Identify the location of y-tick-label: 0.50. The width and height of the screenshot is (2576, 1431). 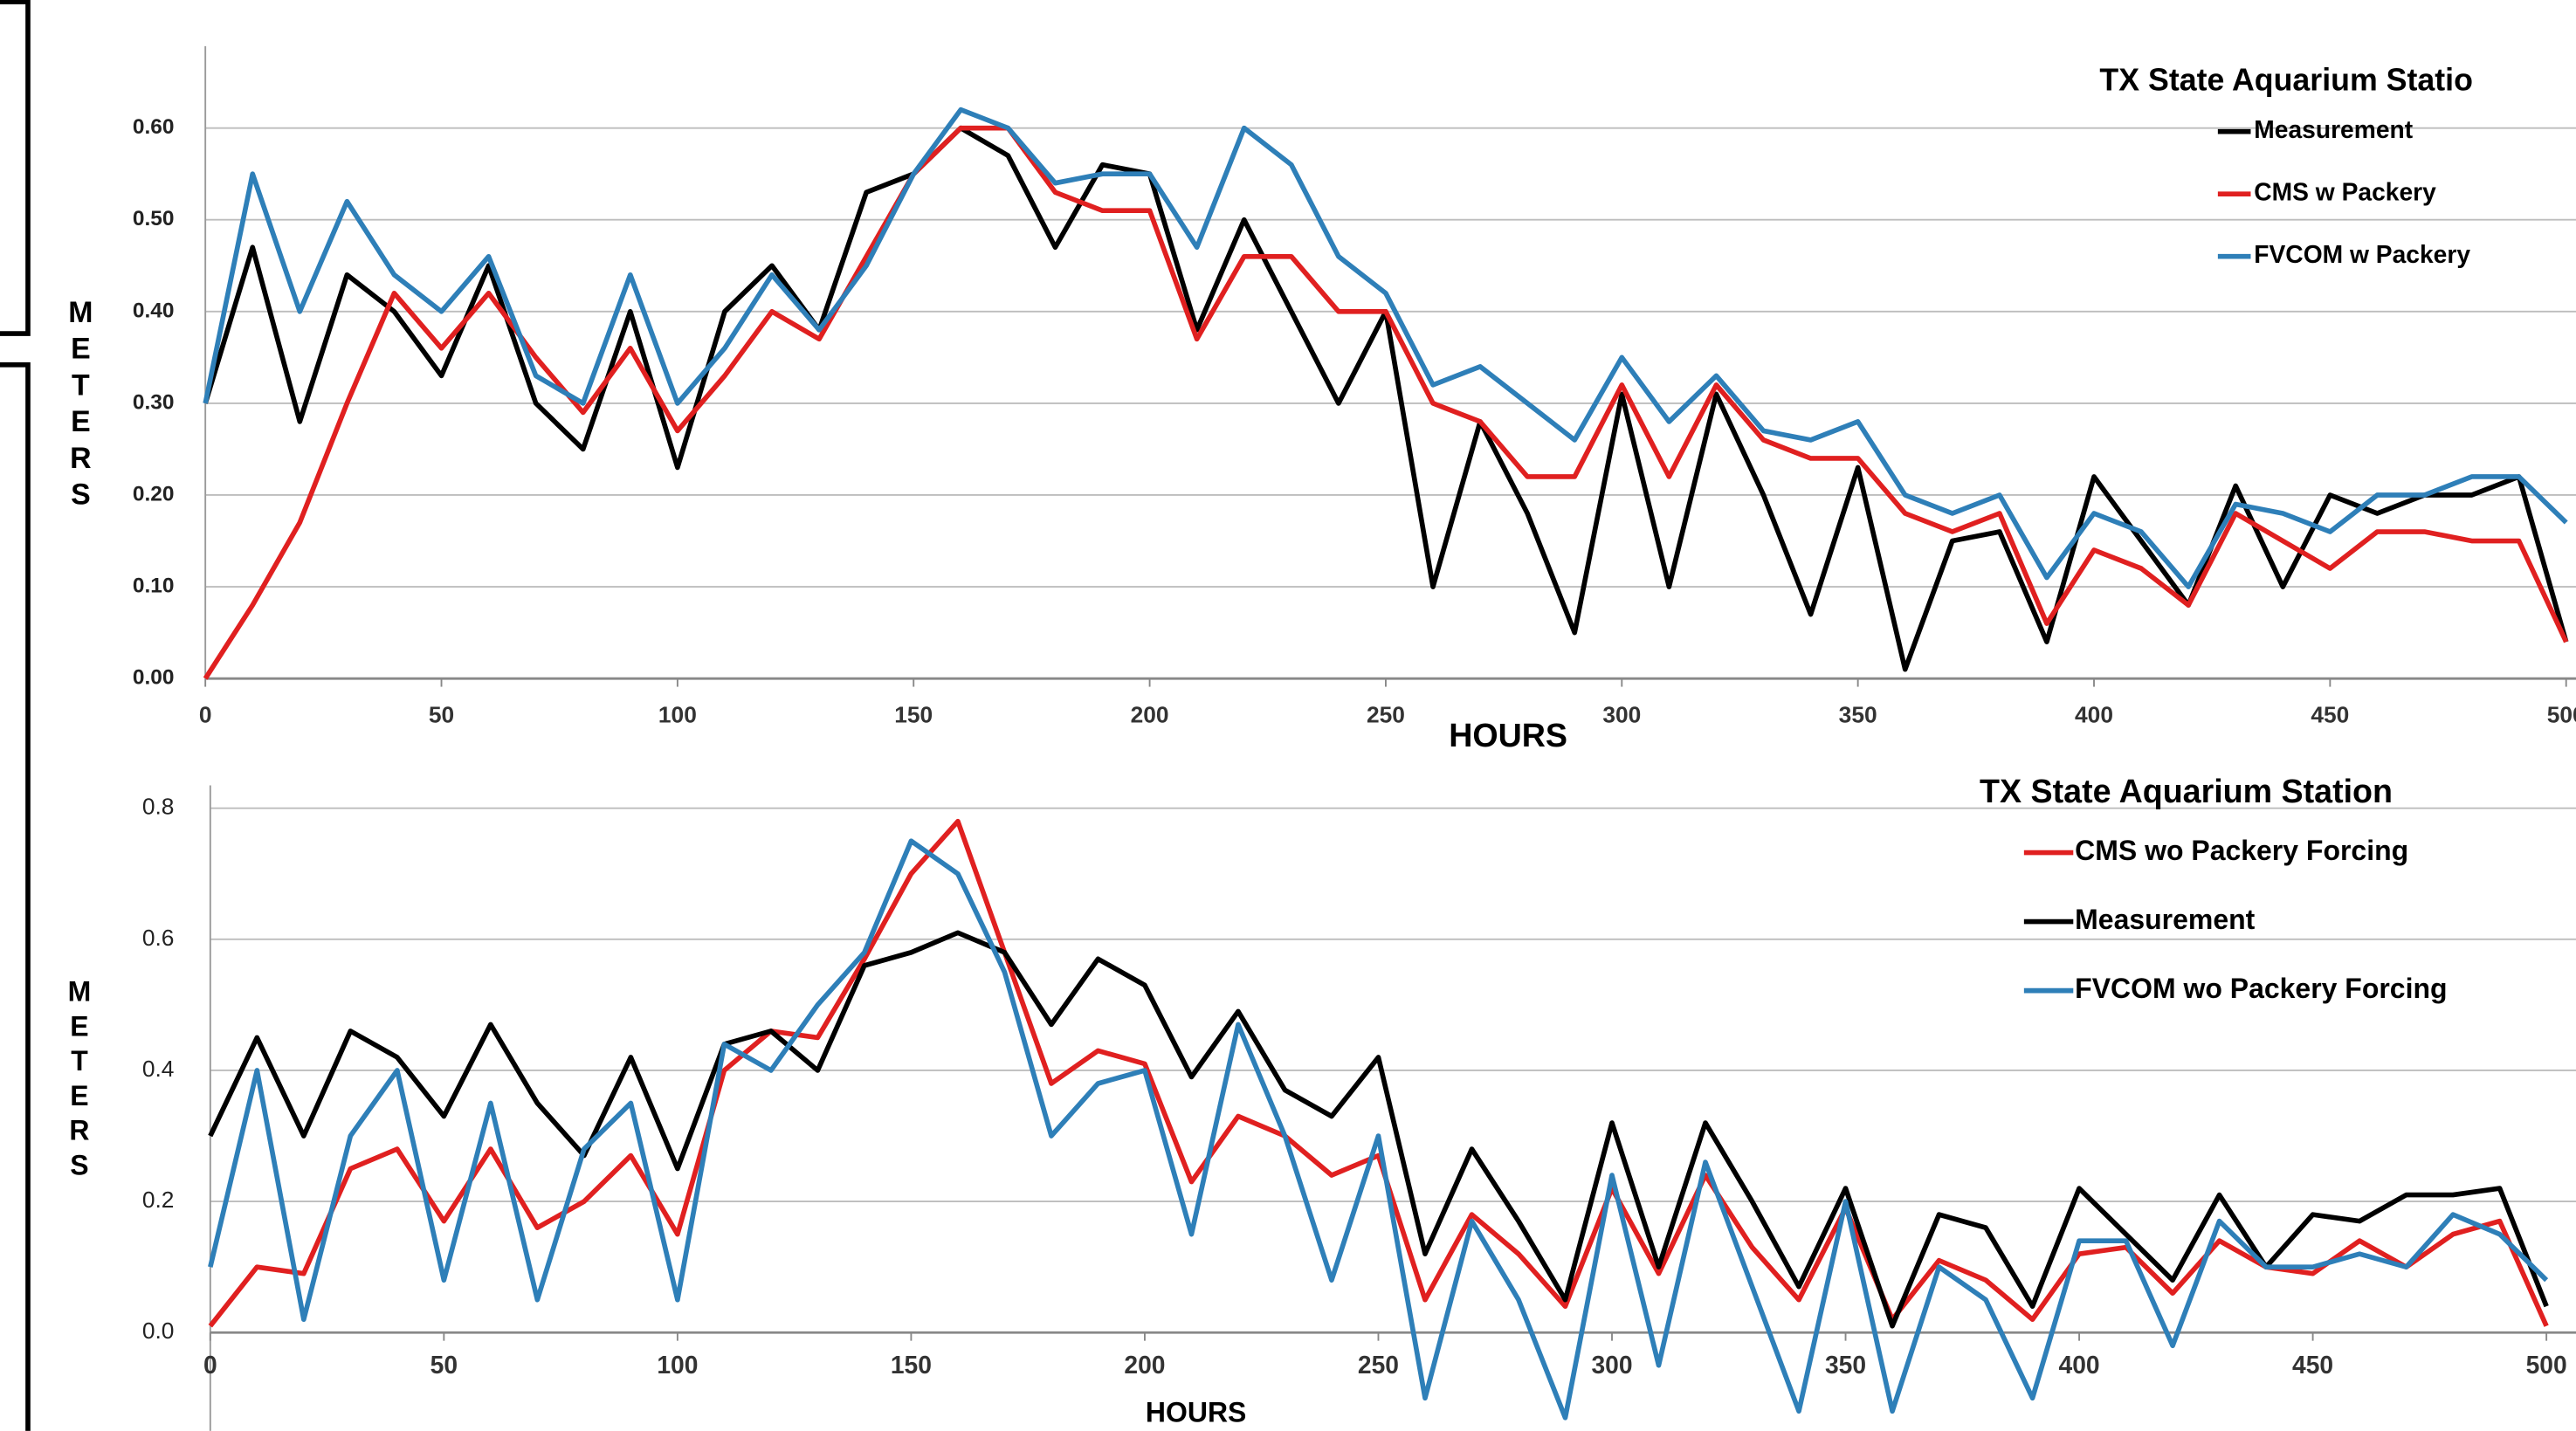
(154, 218).